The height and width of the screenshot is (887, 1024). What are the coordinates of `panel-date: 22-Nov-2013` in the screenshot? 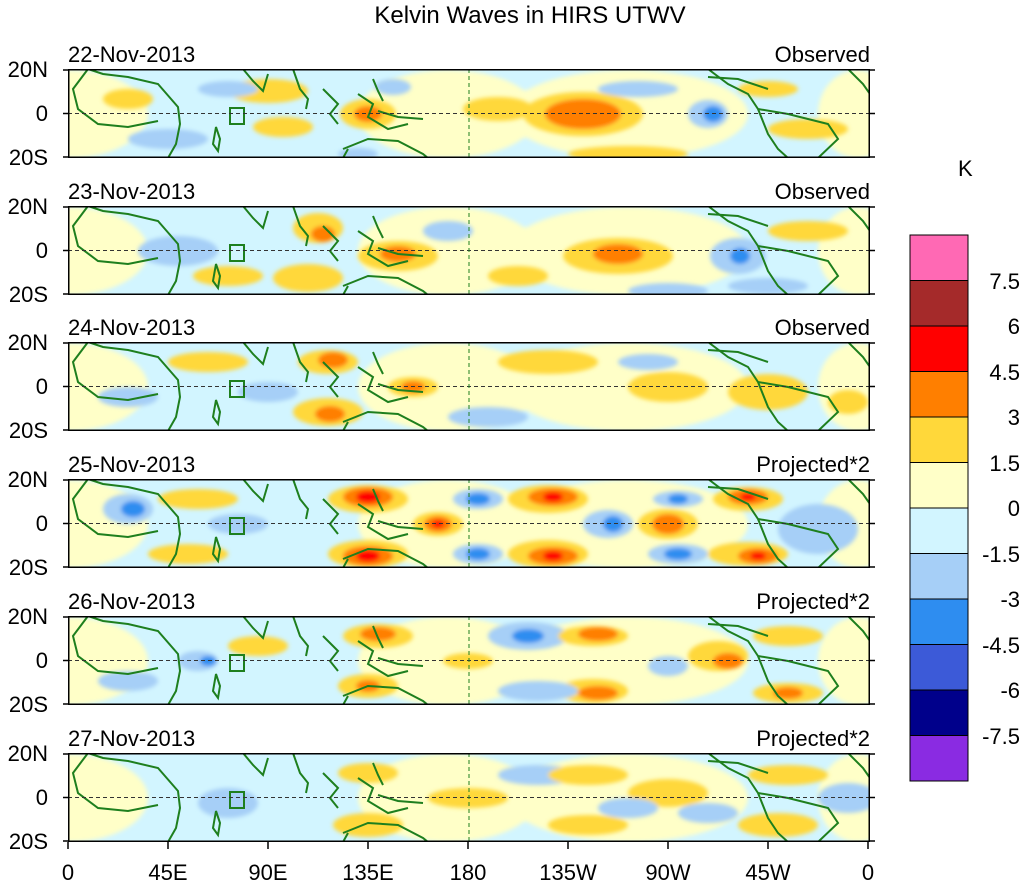 It's located at (132, 54).